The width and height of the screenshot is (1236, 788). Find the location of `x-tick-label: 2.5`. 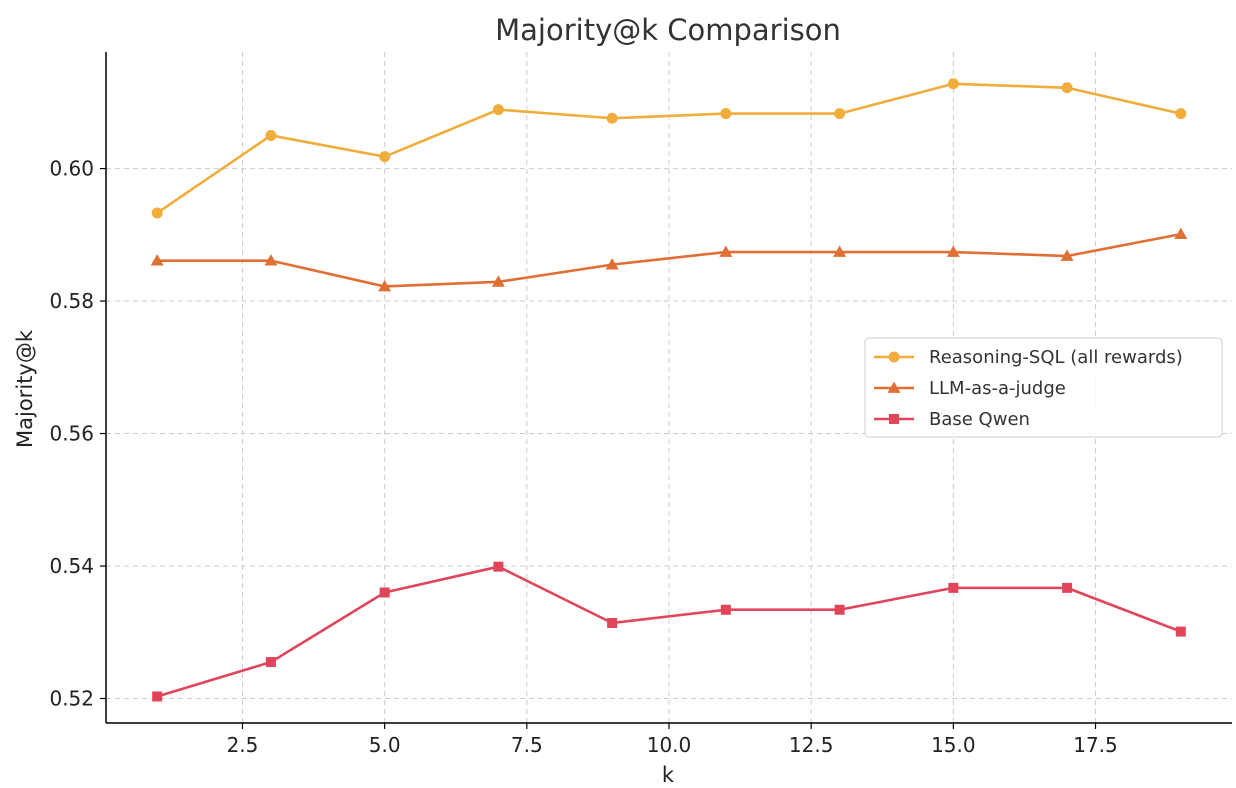

x-tick-label: 2.5 is located at coordinates (243, 745).